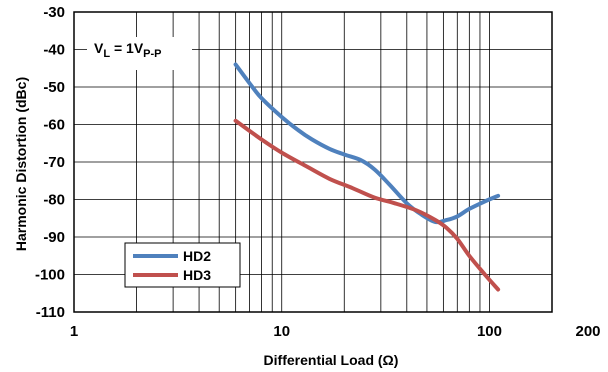  I want to click on x-tick-labels: 1 10 100 200, so click(335, 331).